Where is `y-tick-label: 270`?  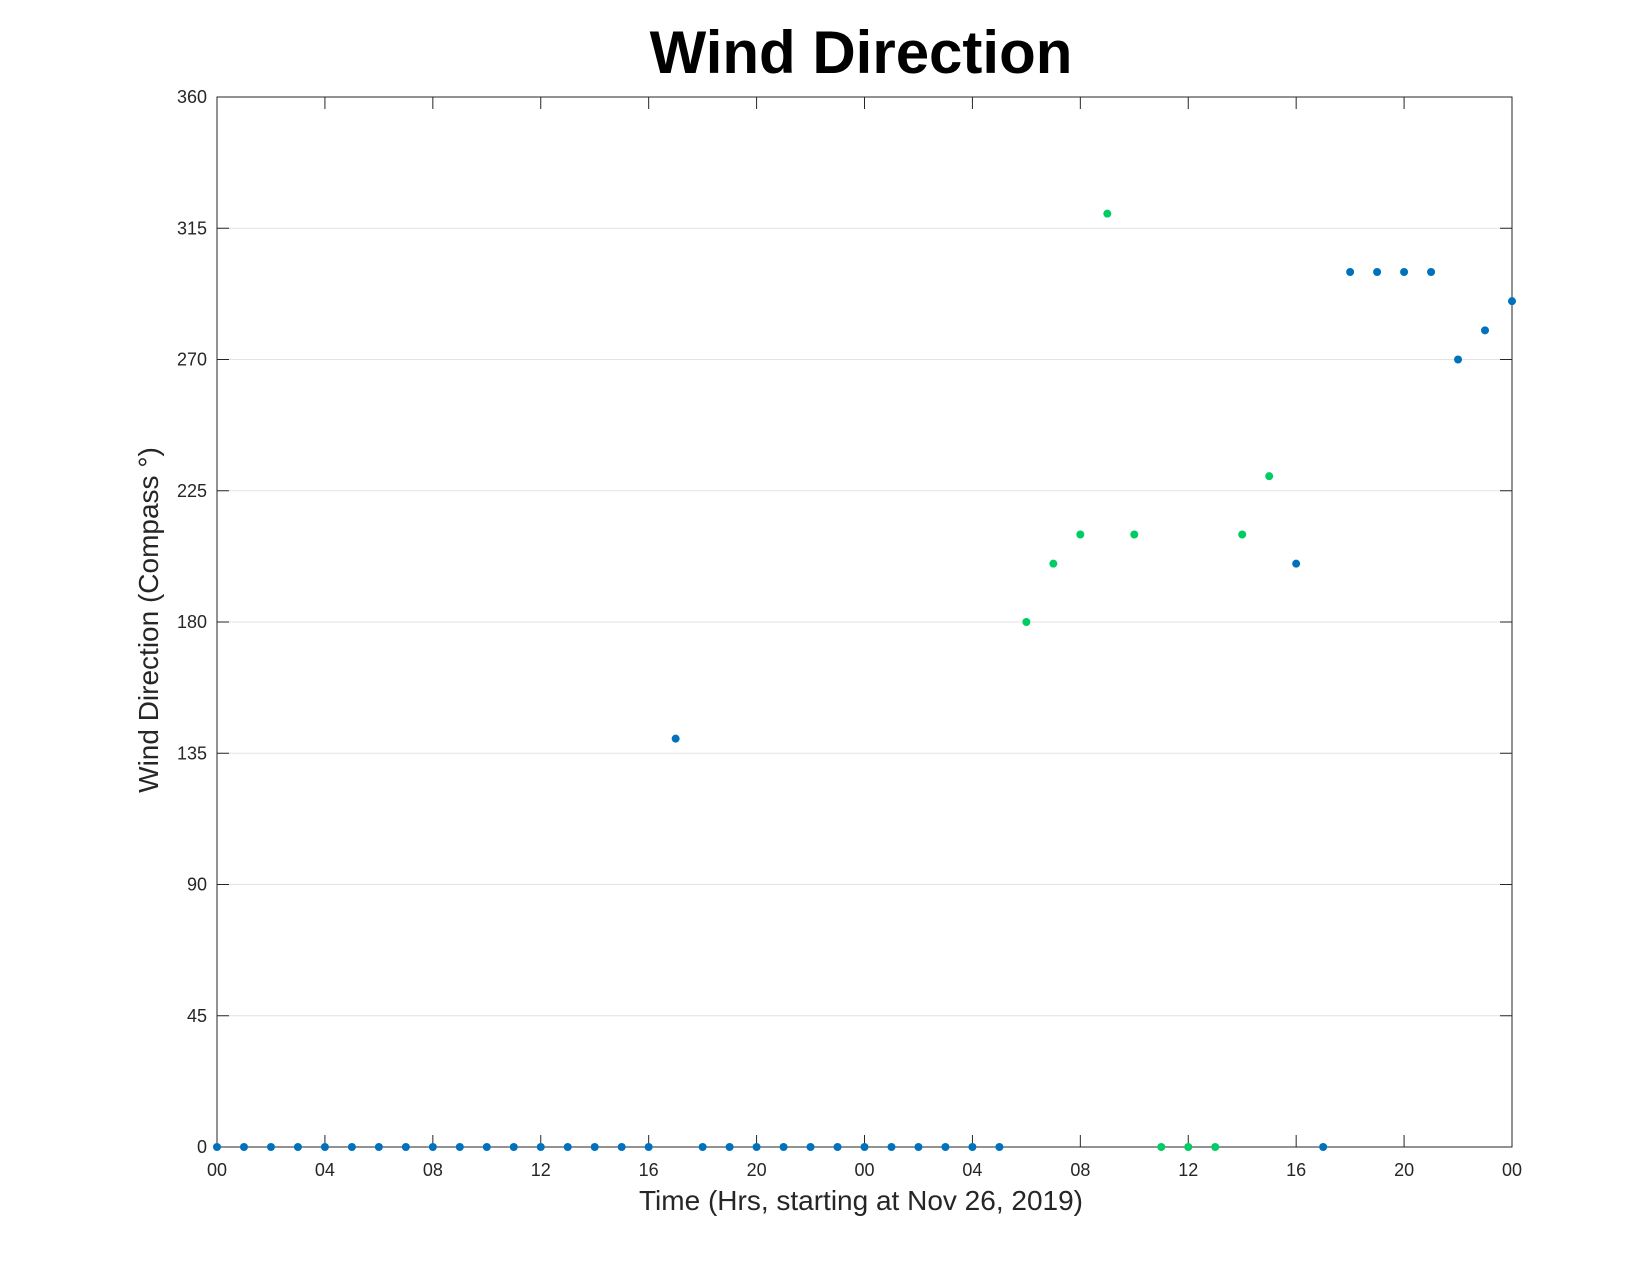
y-tick-label: 270 is located at coordinates (192, 360).